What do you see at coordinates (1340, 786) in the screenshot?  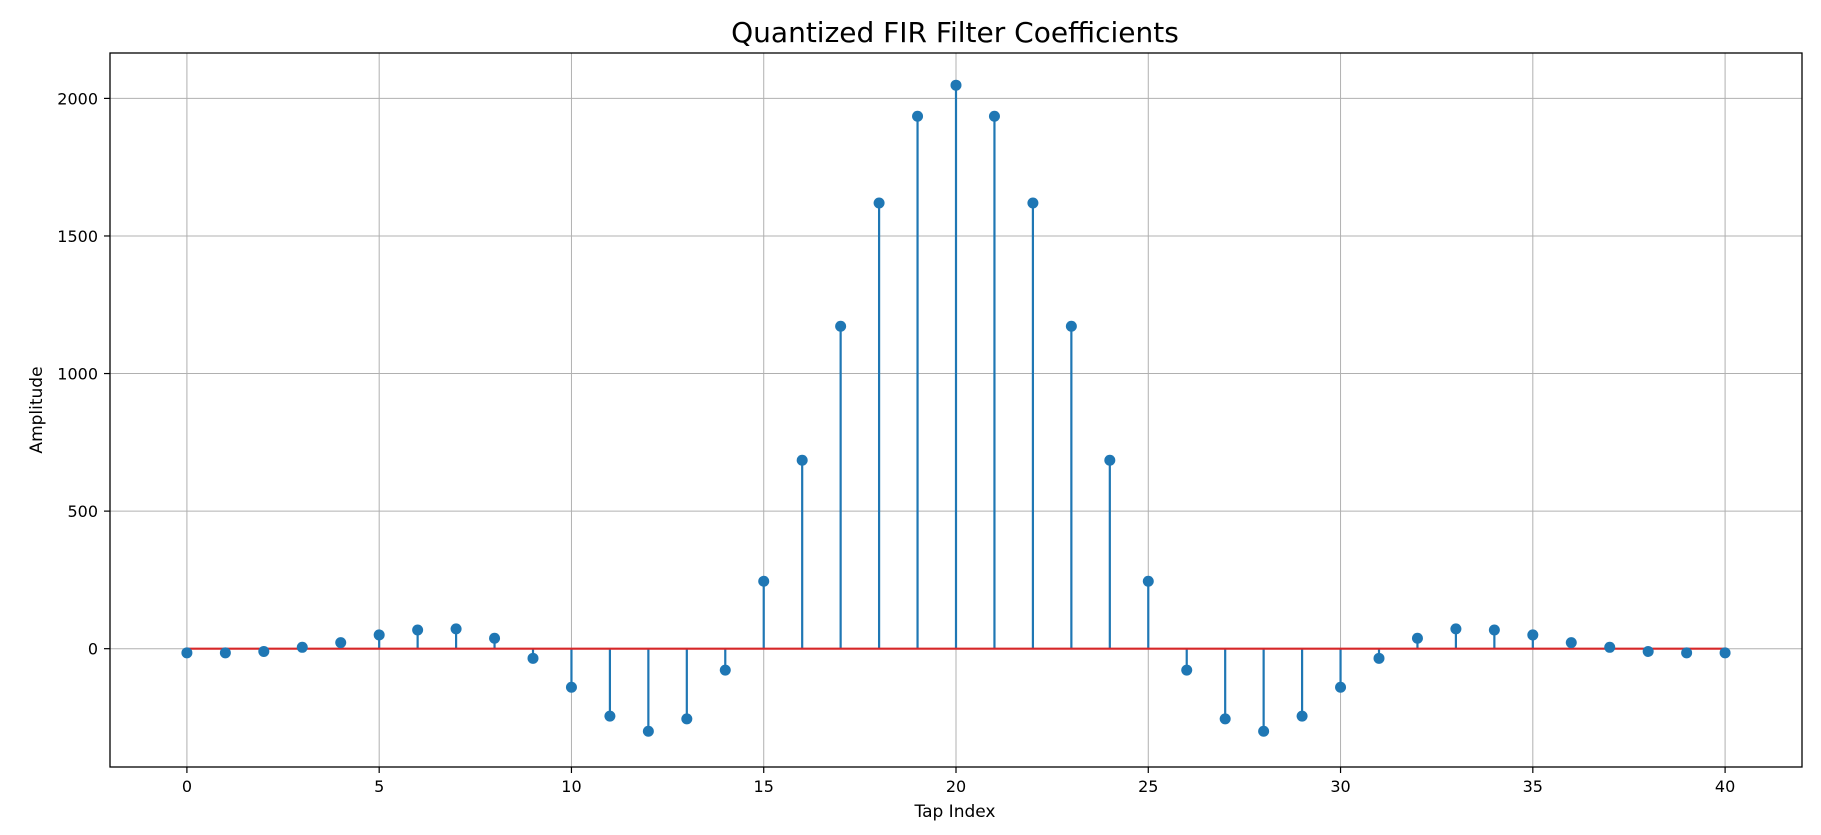 I see `x-tick-label: 30` at bounding box center [1340, 786].